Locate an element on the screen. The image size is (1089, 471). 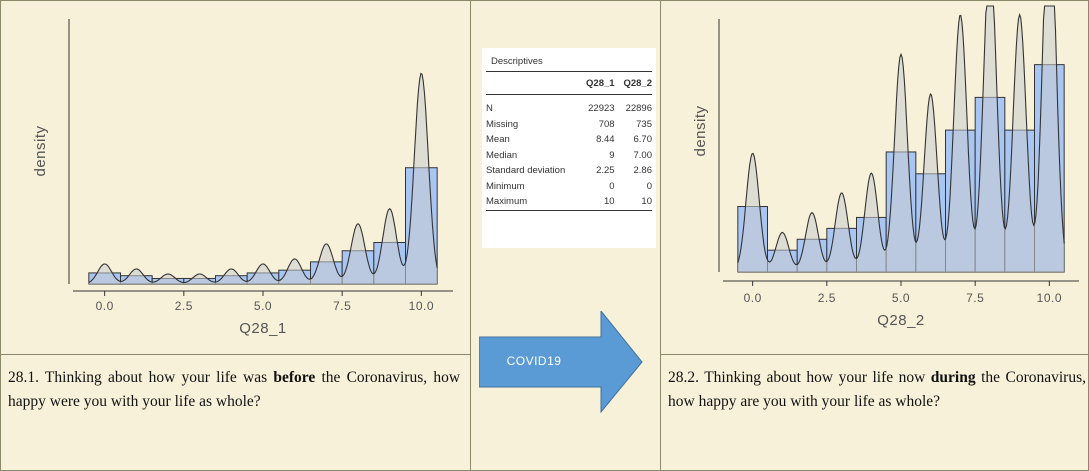
table-title: Descriptives is located at coordinates (569, 60).